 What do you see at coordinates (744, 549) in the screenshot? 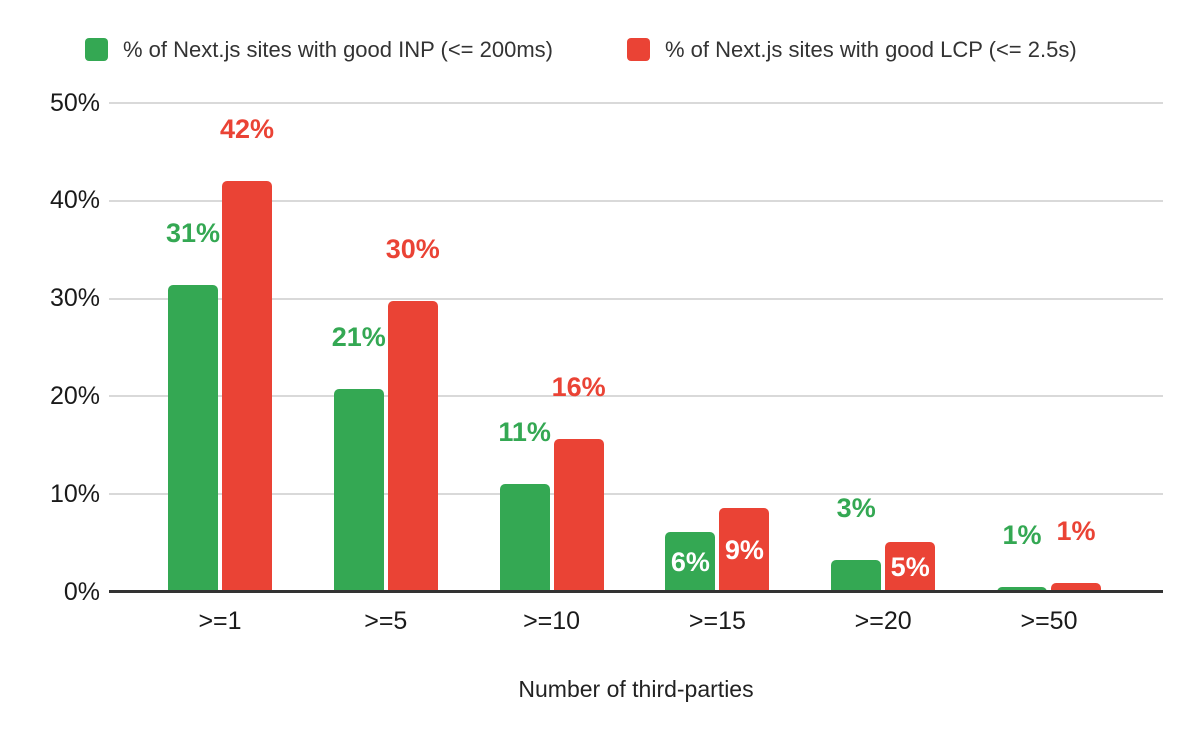
I see `bar-lcp-ge15` at bounding box center [744, 549].